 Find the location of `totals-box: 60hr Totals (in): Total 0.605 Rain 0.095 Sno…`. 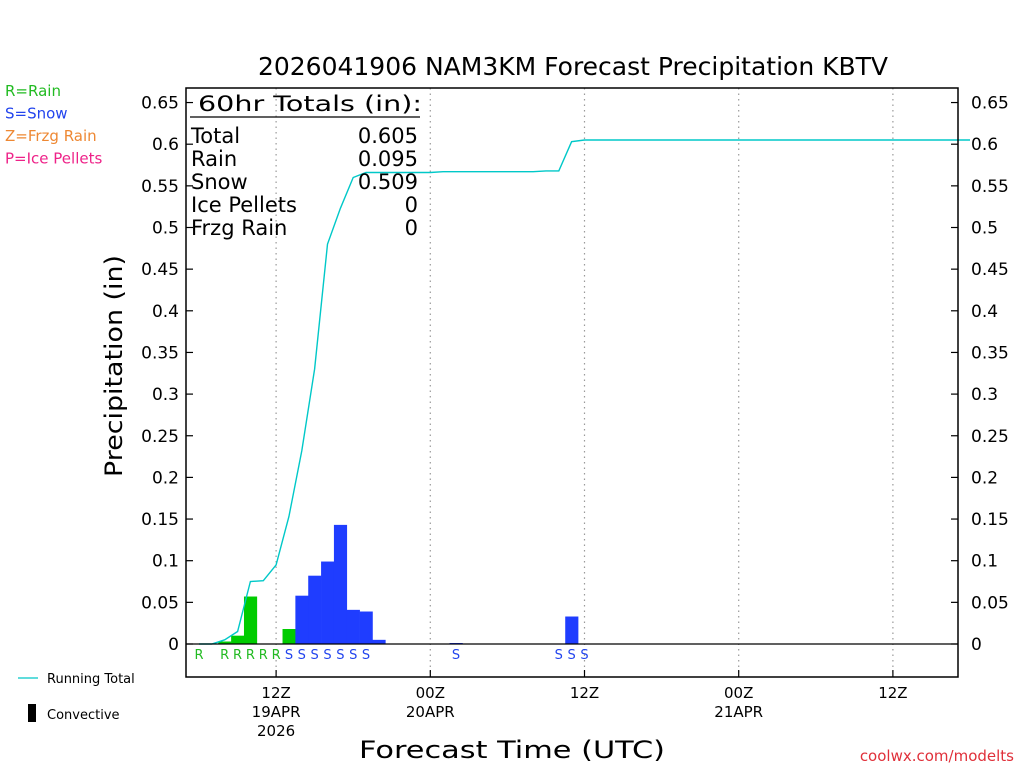

totals-box: 60hr Totals (in): Total 0.605 Rain 0.095 Sno… is located at coordinates (306, 166).